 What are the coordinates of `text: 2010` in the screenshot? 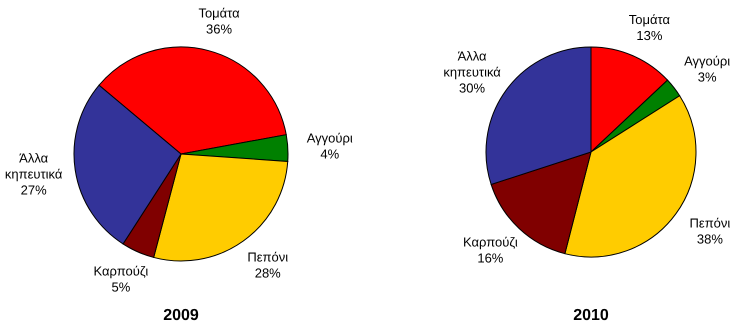 It's located at (591, 315).